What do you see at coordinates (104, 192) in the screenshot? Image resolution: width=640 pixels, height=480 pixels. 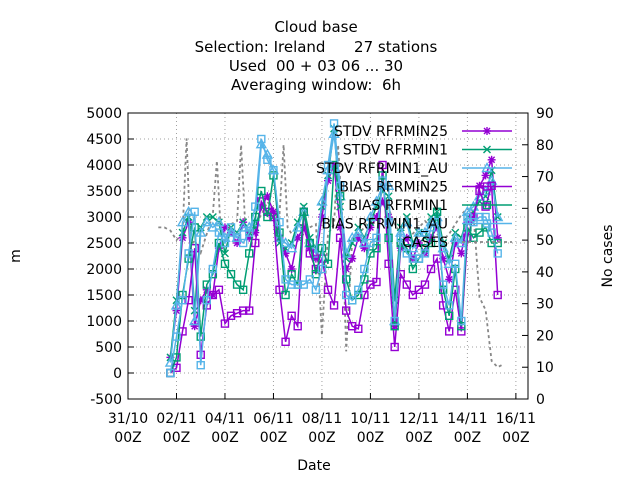 I see `y-tick-label: 3500` at bounding box center [104, 192].